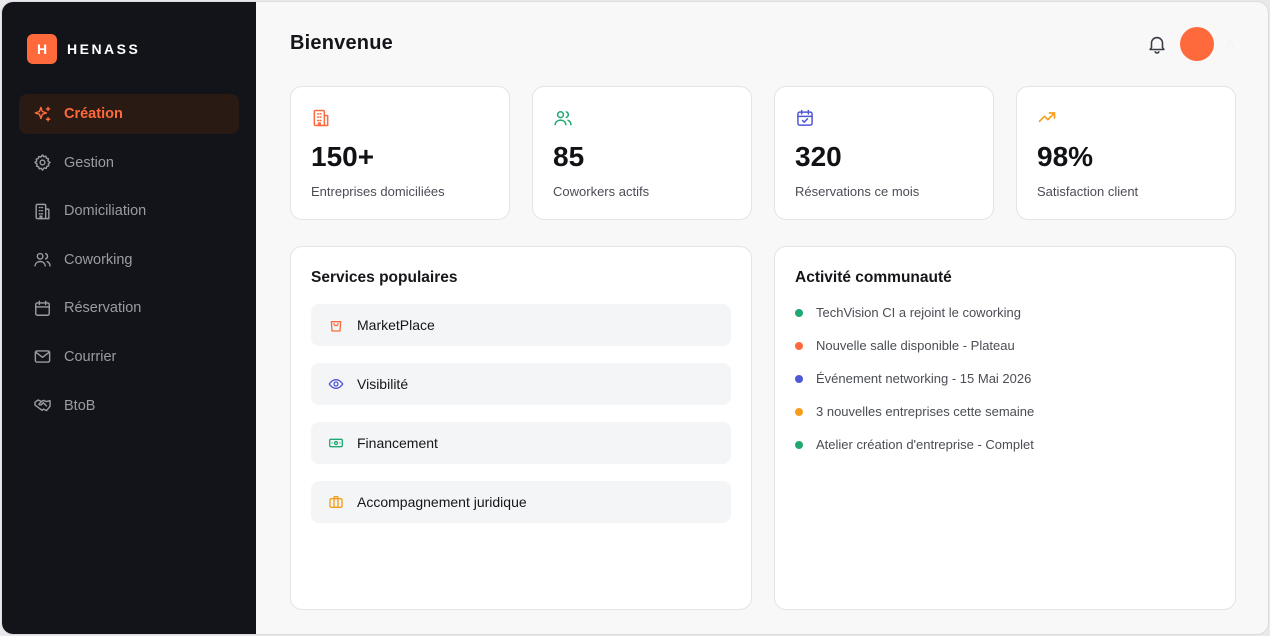 Image resolution: width=1270 pixels, height=636 pixels. I want to click on activity-text: Nouvelle salle disponible - Plateau, so click(915, 345).